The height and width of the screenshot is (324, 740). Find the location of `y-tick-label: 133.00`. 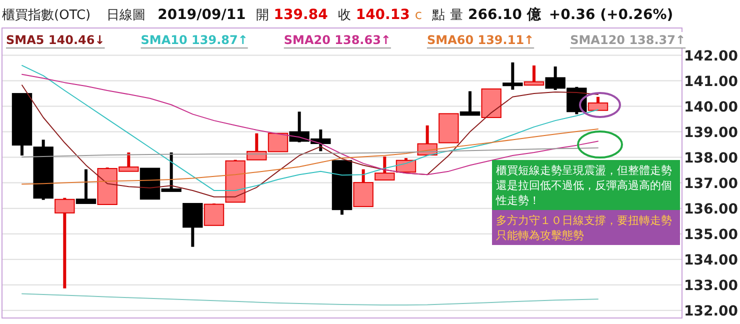

y-tick-label: 133.00 is located at coordinates (711, 286).